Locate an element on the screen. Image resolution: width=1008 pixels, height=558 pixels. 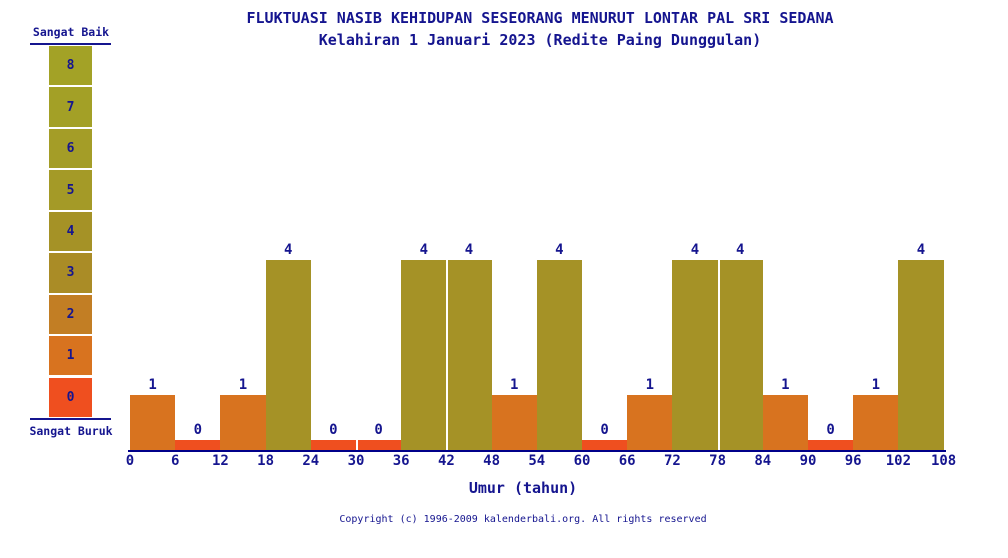
x-tick-label-48: 48 is located at coordinates (492, 461).